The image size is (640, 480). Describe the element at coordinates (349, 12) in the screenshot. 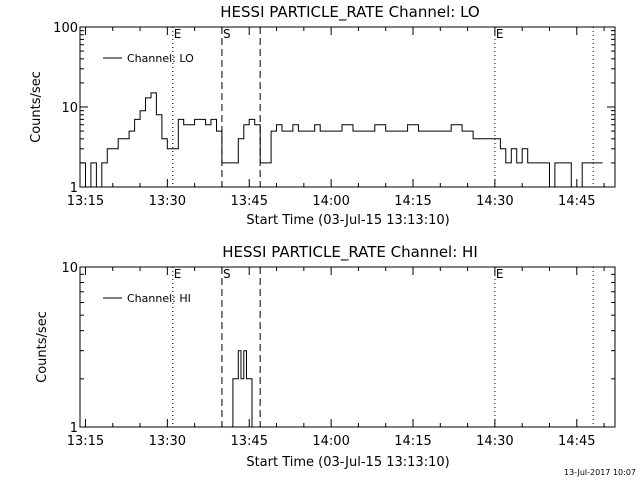

I see `lo-chart-title: HESSI PARTICLE_RATE Channel: LO` at that location.